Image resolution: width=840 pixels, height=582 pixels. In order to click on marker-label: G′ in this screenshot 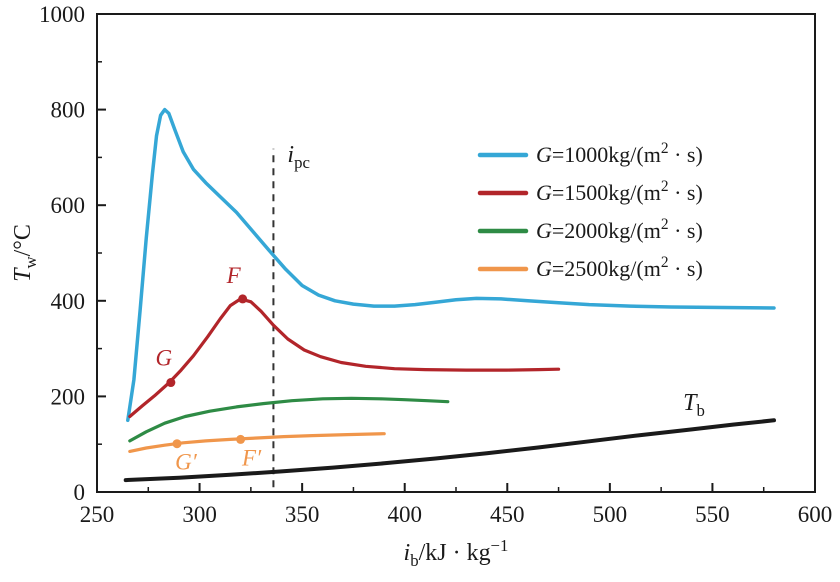, I will do `click(186, 462)`.